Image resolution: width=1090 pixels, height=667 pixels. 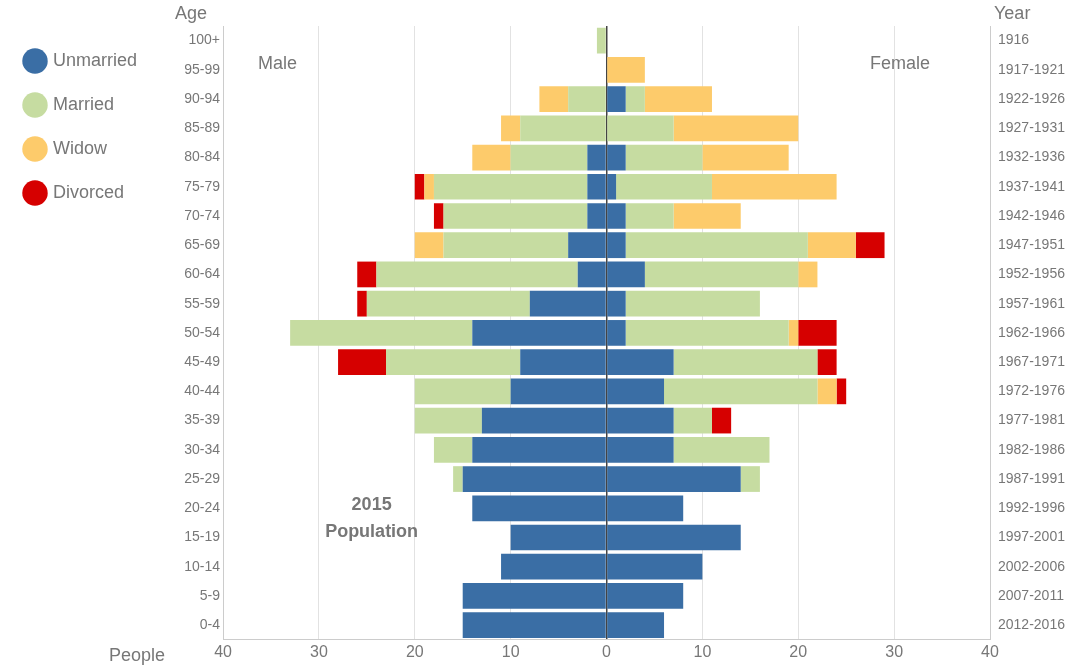 What do you see at coordinates (1031, 594) in the screenshot?
I see `y2-tick-label: 2007-2011` at bounding box center [1031, 594].